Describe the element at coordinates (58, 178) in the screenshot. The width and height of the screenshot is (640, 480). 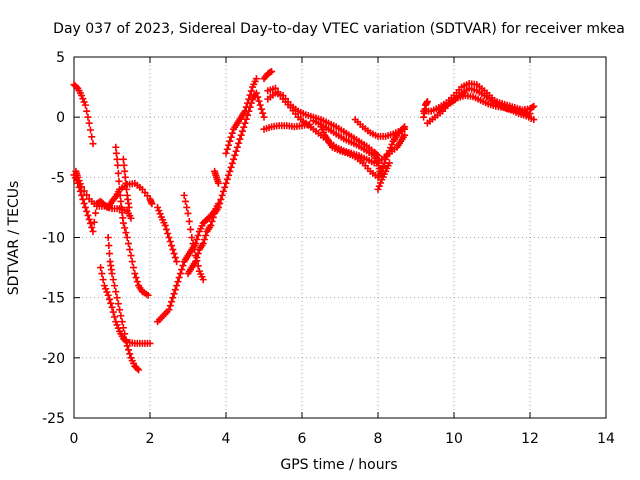
I see `y-tick-label: -5` at that location.